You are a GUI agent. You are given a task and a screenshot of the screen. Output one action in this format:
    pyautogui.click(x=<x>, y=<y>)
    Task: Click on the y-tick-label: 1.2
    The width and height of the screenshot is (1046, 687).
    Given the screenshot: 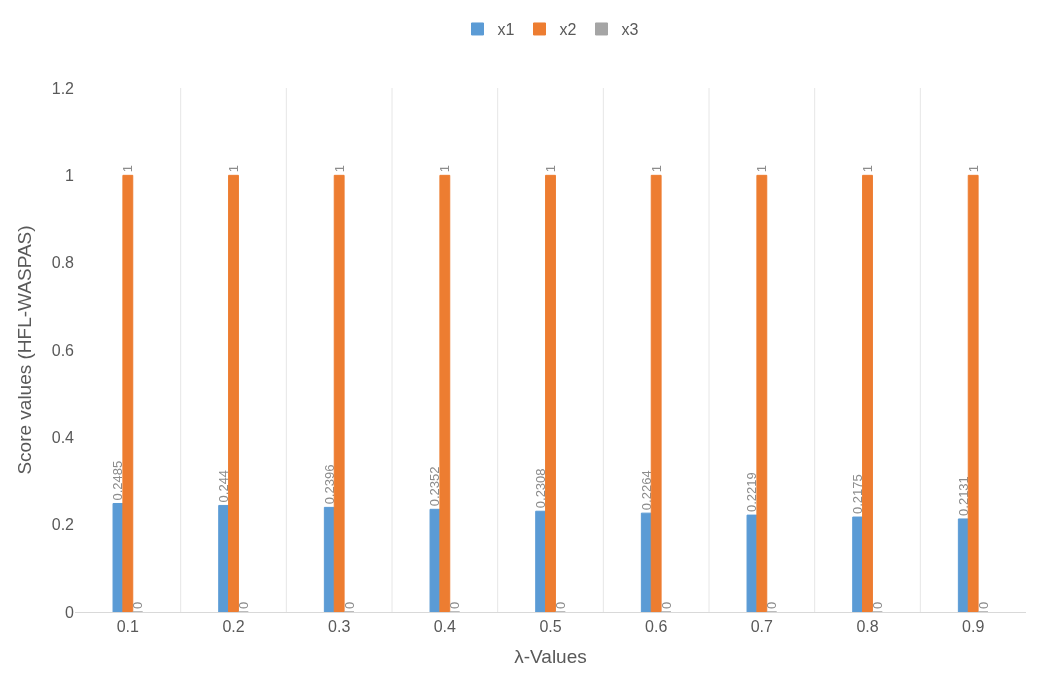 What is the action you would take?
    pyautogui.click(x=63, y=88)
    